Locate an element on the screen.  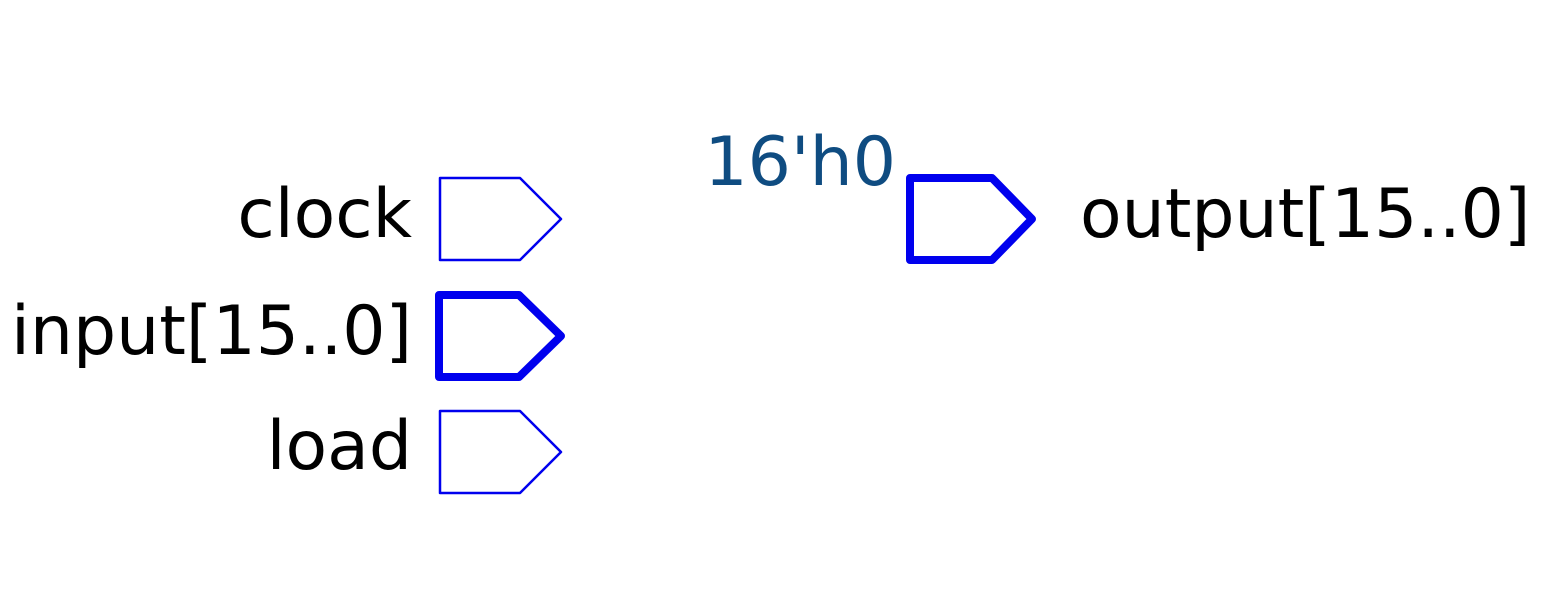
output-constant-value: 16'h0 is located at coordinates (800, 162).